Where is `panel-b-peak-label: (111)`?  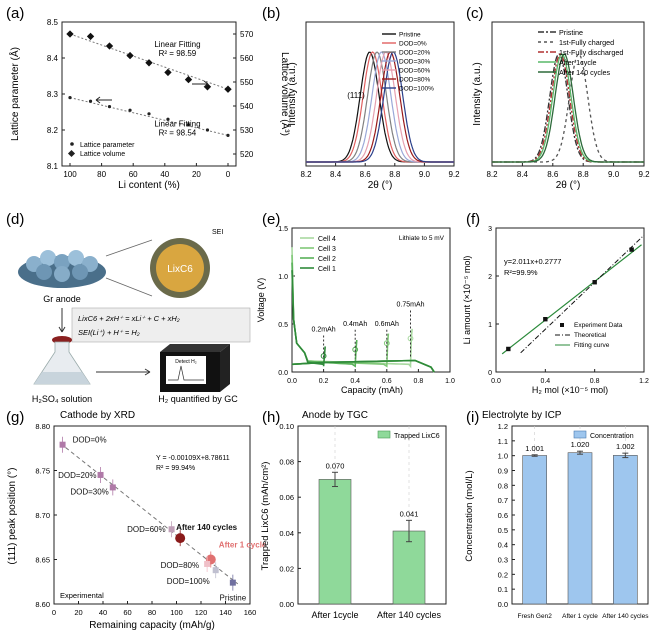 panel-b-peak-label: (111) is located at coordinates (356, 95).